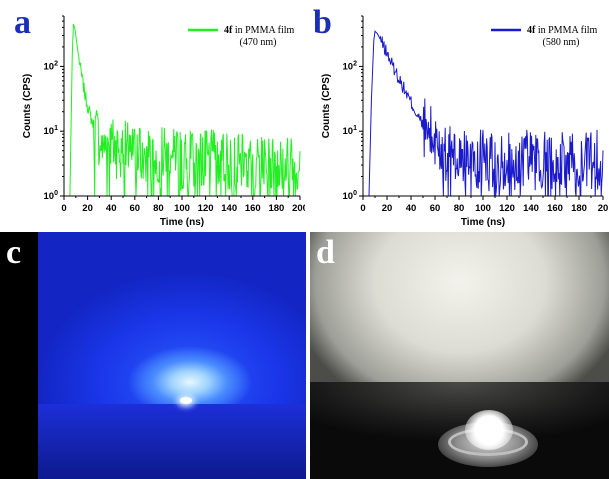 The image size is (609, 479). What do you see at coordinates (14, 252) in the screenshot?
I see `panel-letter-c: c` at bounding box center [14, 252].